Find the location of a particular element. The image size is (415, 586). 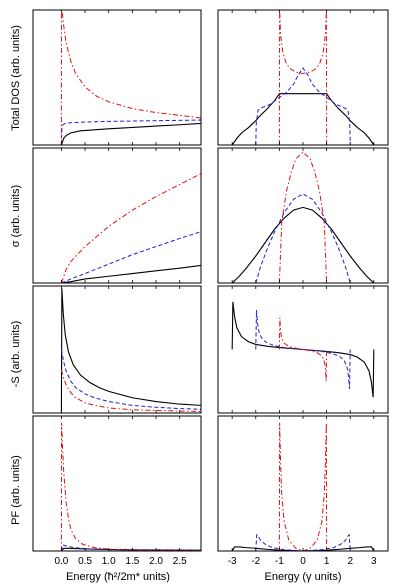

panel-left-4: 0.0 0.5 1.0 1.5 2.0 2.5 is located at coordinates (117, 491).